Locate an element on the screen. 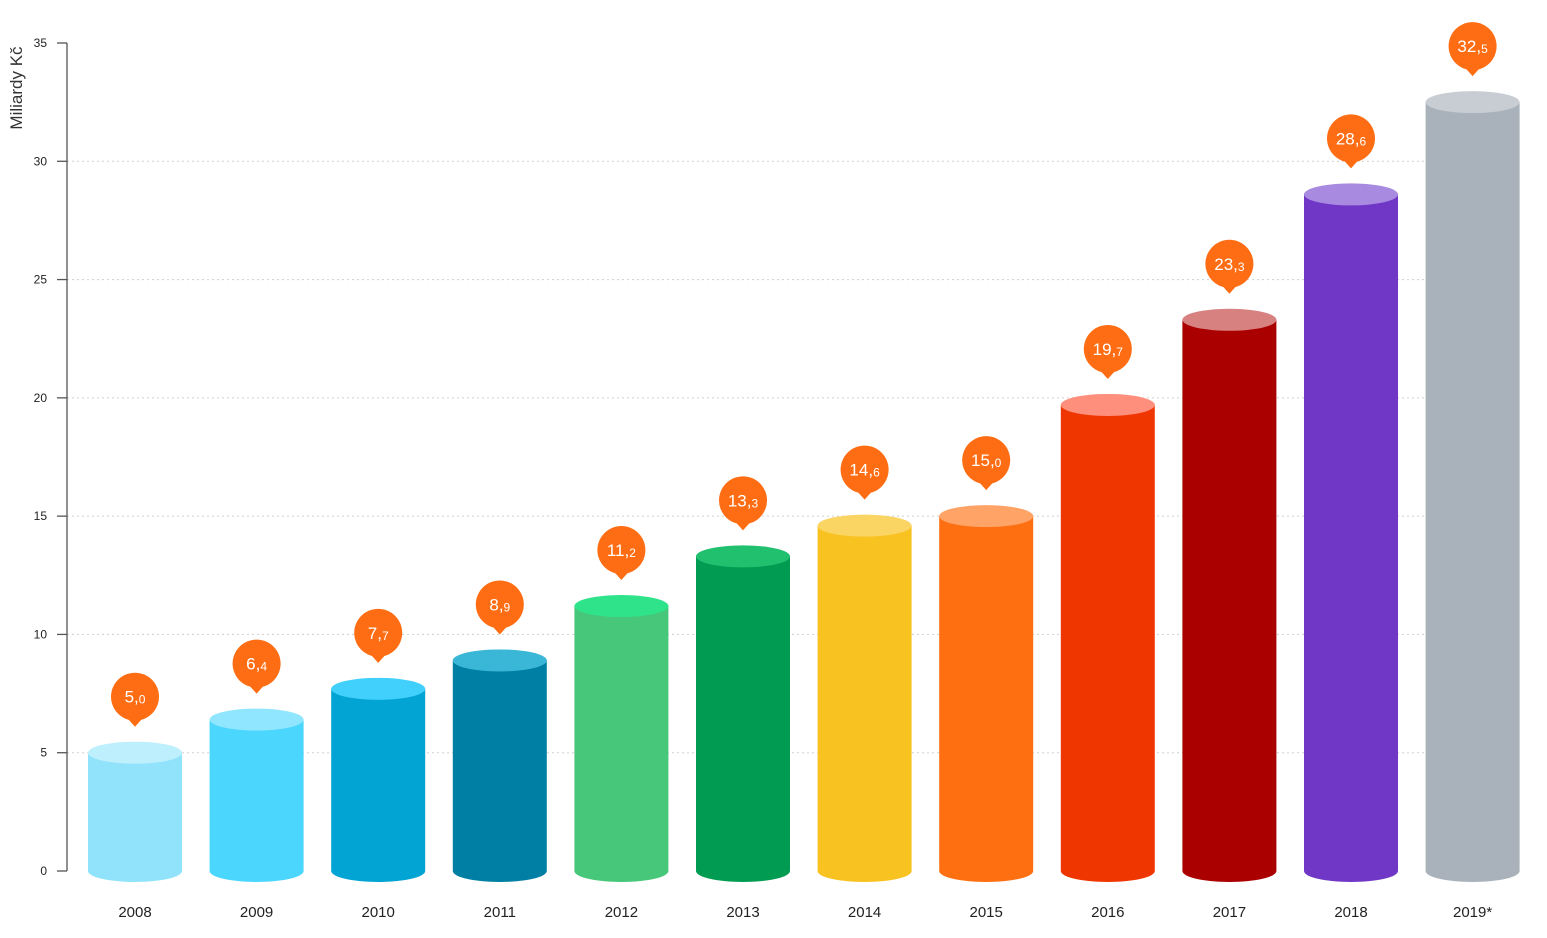 Image resolution: width=1547 pixels, height=938 pixels. x-tick-label: 2008 is located at coordinates (134, 912).